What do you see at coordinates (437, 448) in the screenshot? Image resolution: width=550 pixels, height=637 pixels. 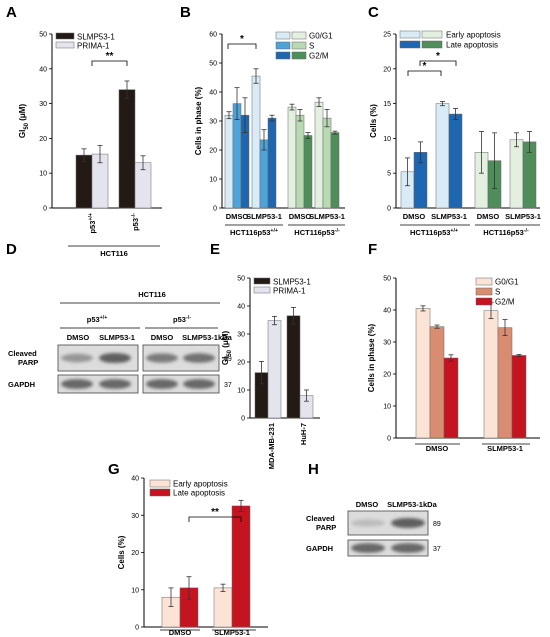 I see `x-tick-label-f: DMSO` at bounding box center [437, 448].